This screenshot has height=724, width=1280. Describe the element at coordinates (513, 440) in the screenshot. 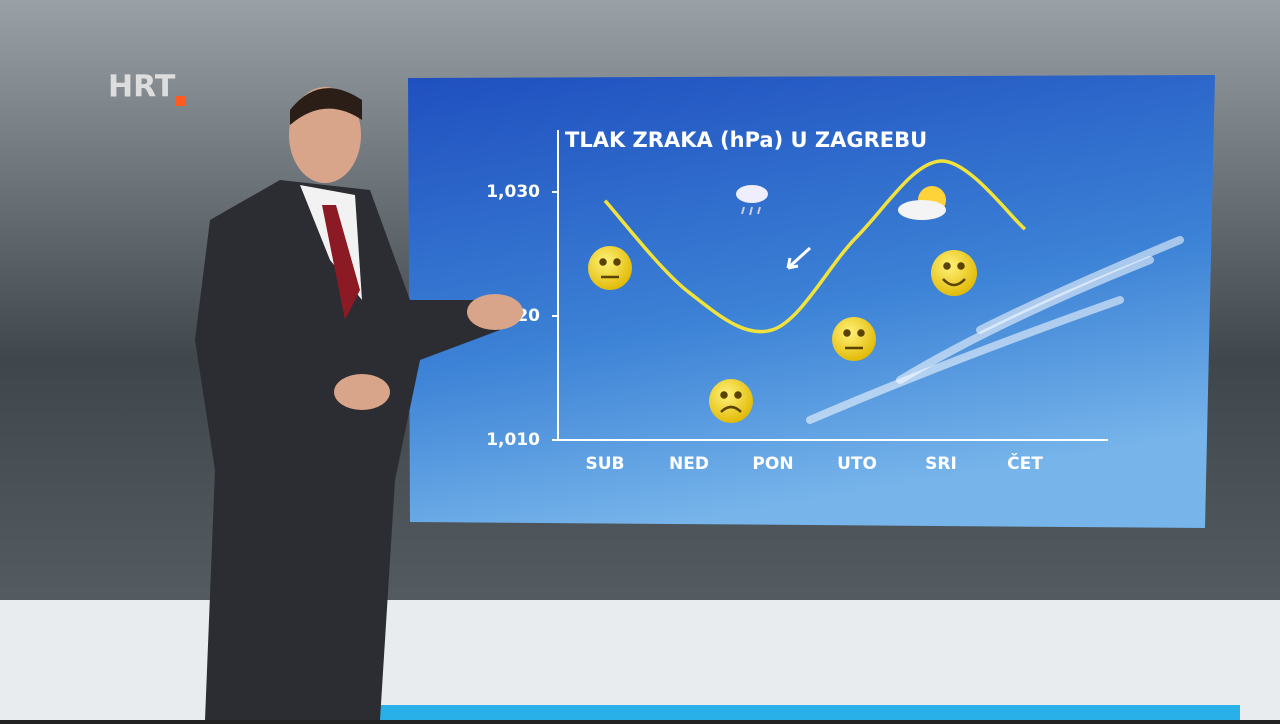

I see `y-tick-label: 1,010` at that location.